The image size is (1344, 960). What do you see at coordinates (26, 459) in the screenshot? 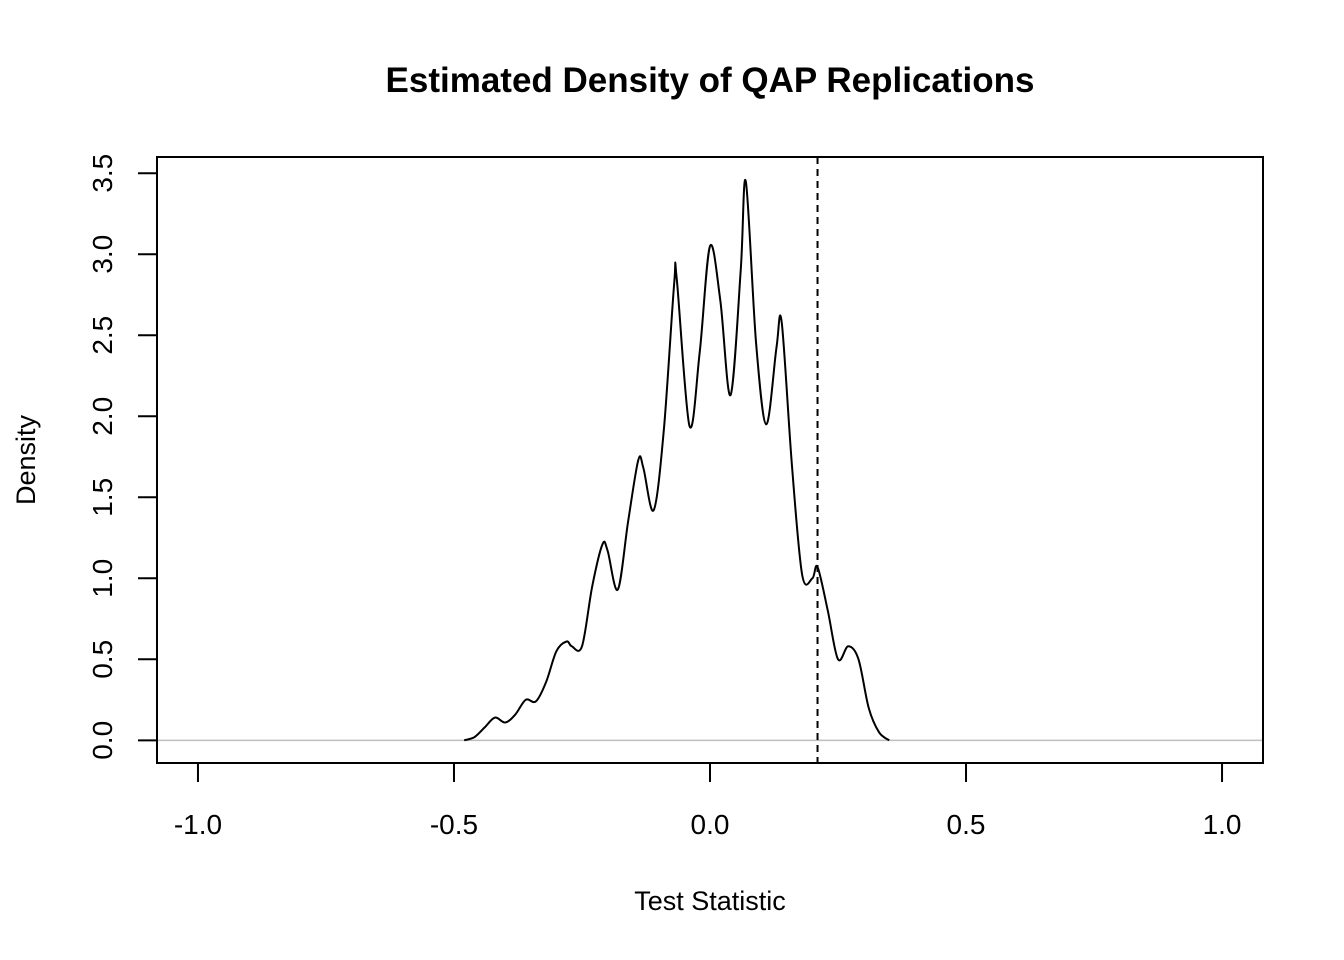
I see `y-axis-label: Density` at bounding box center [26, 459].